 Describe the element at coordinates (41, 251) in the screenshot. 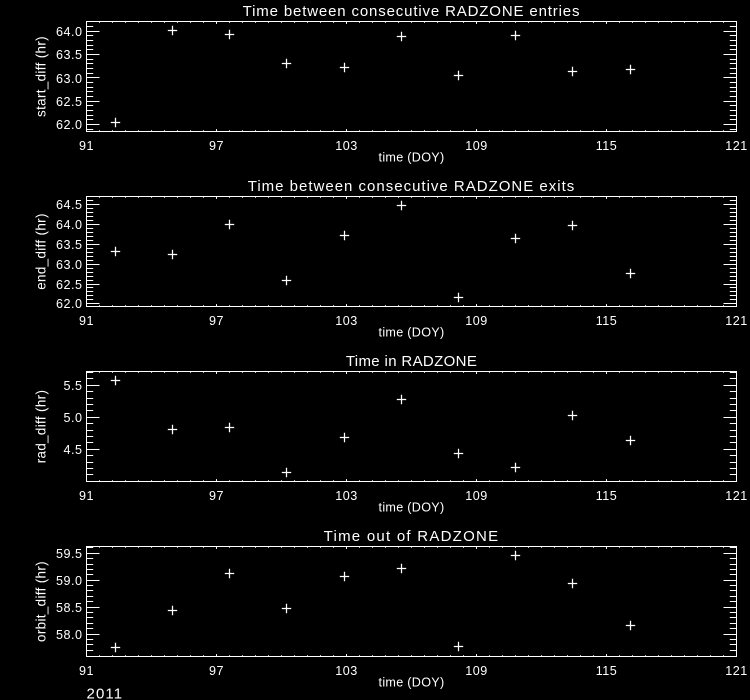

I see `svg-text: end_diff (hr)` at that location.